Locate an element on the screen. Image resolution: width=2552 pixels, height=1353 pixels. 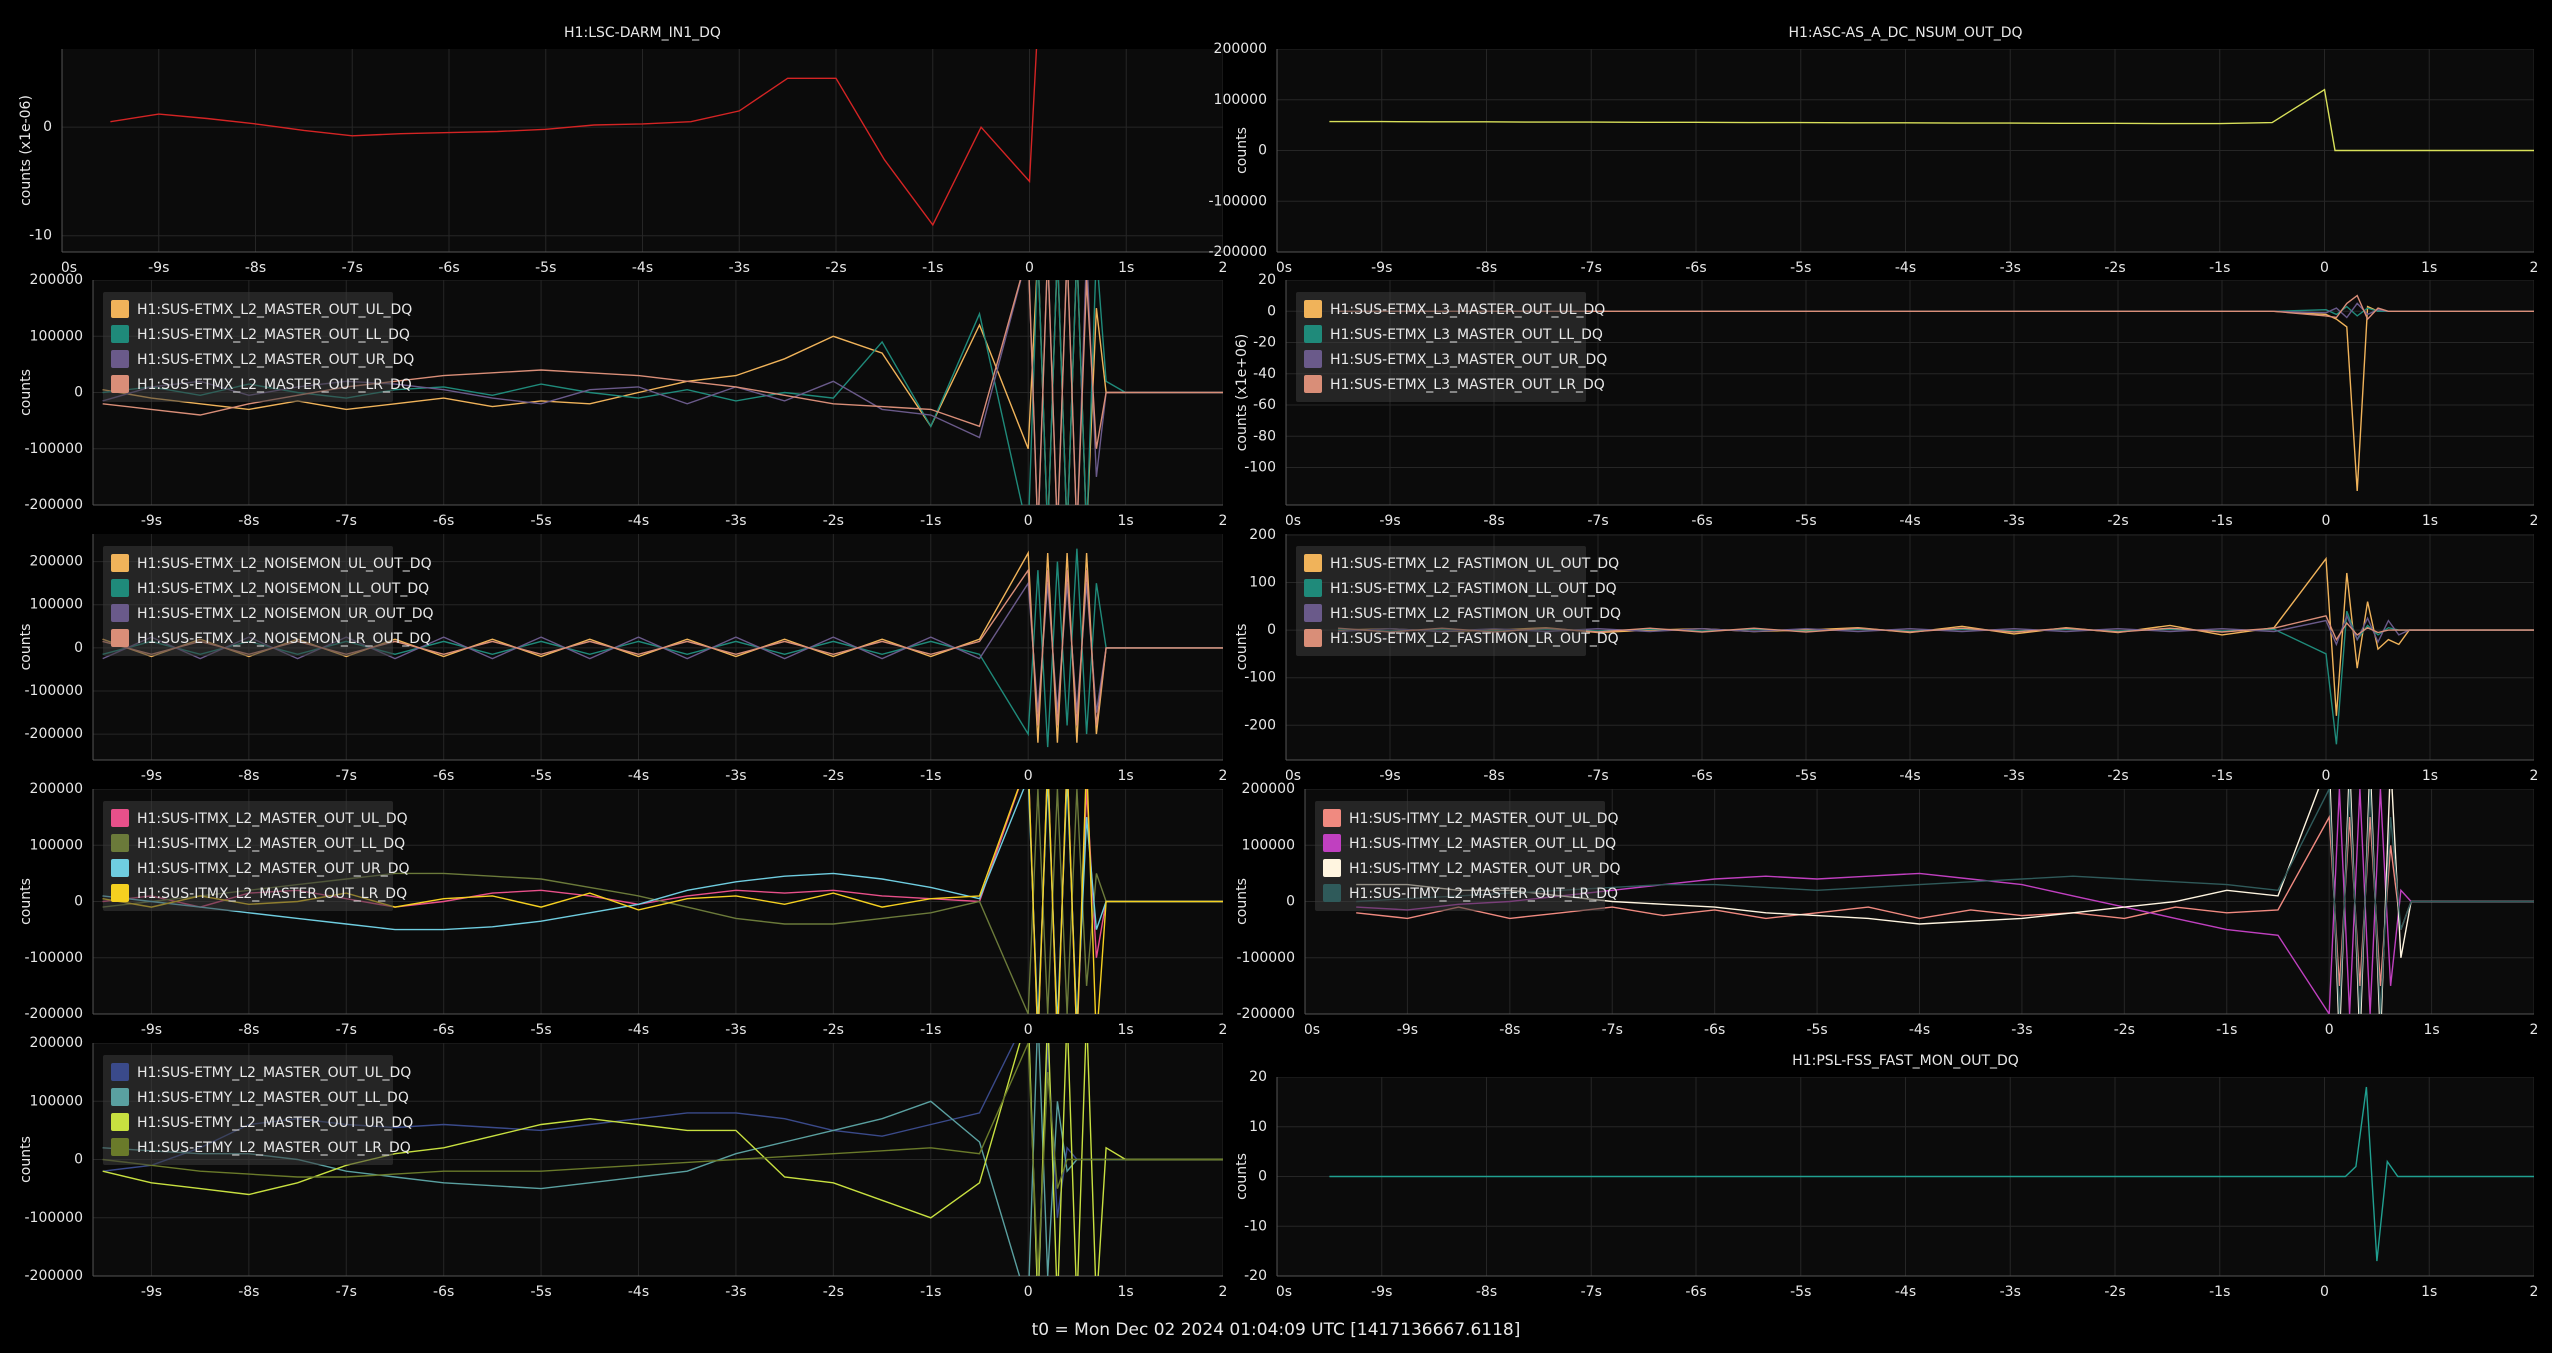
legend-label: H1:SUS-ETMX_L2_FASTIMON_UL_OUT_DQ is located at coordinates (1474, 564).